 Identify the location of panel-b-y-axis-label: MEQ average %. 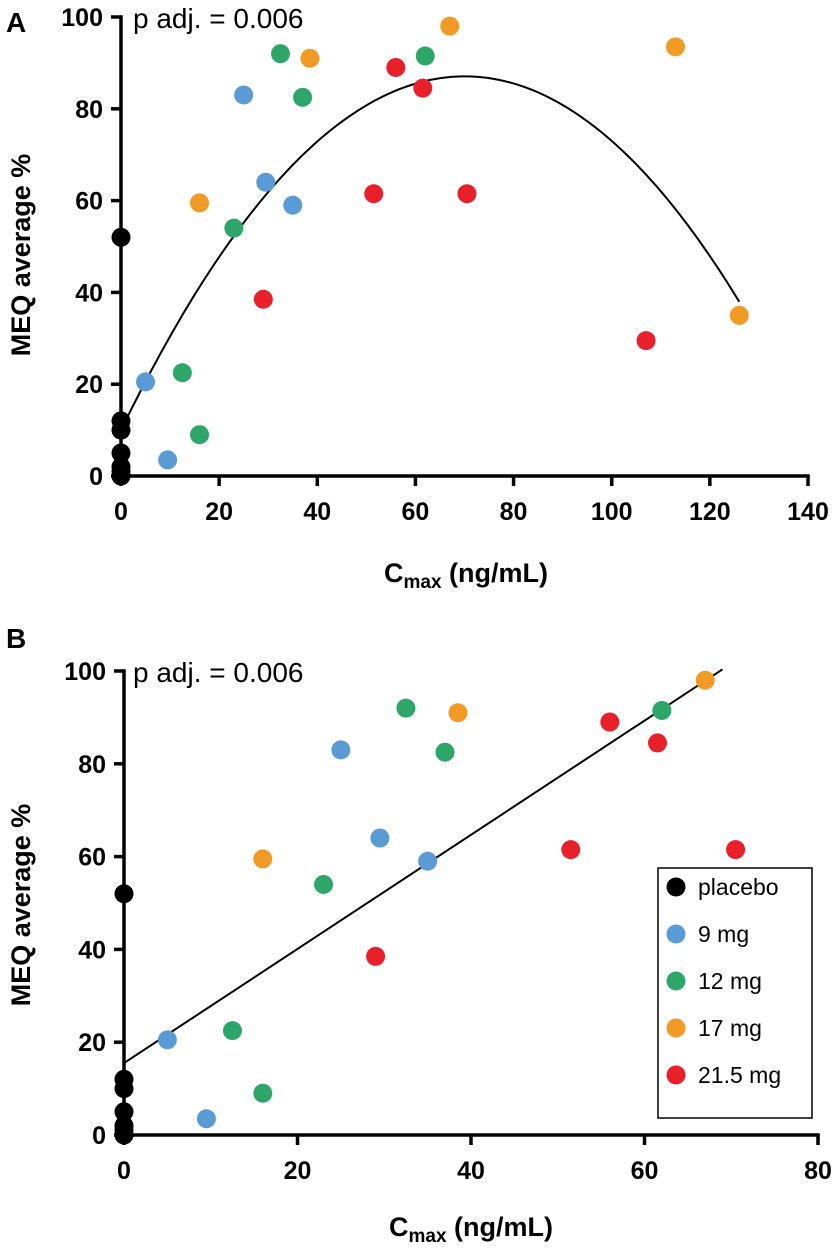
(21, 905).